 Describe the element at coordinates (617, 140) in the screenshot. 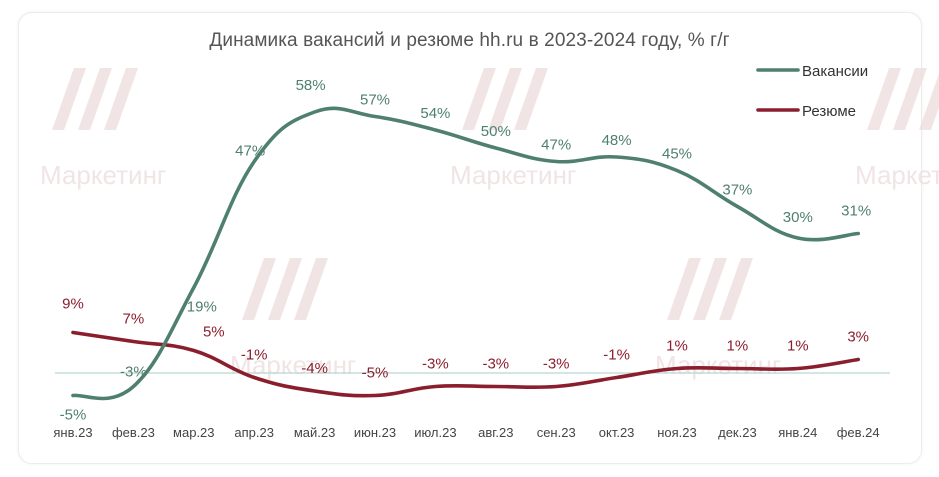

I see `data-label-vacancies: 48%` at that location.